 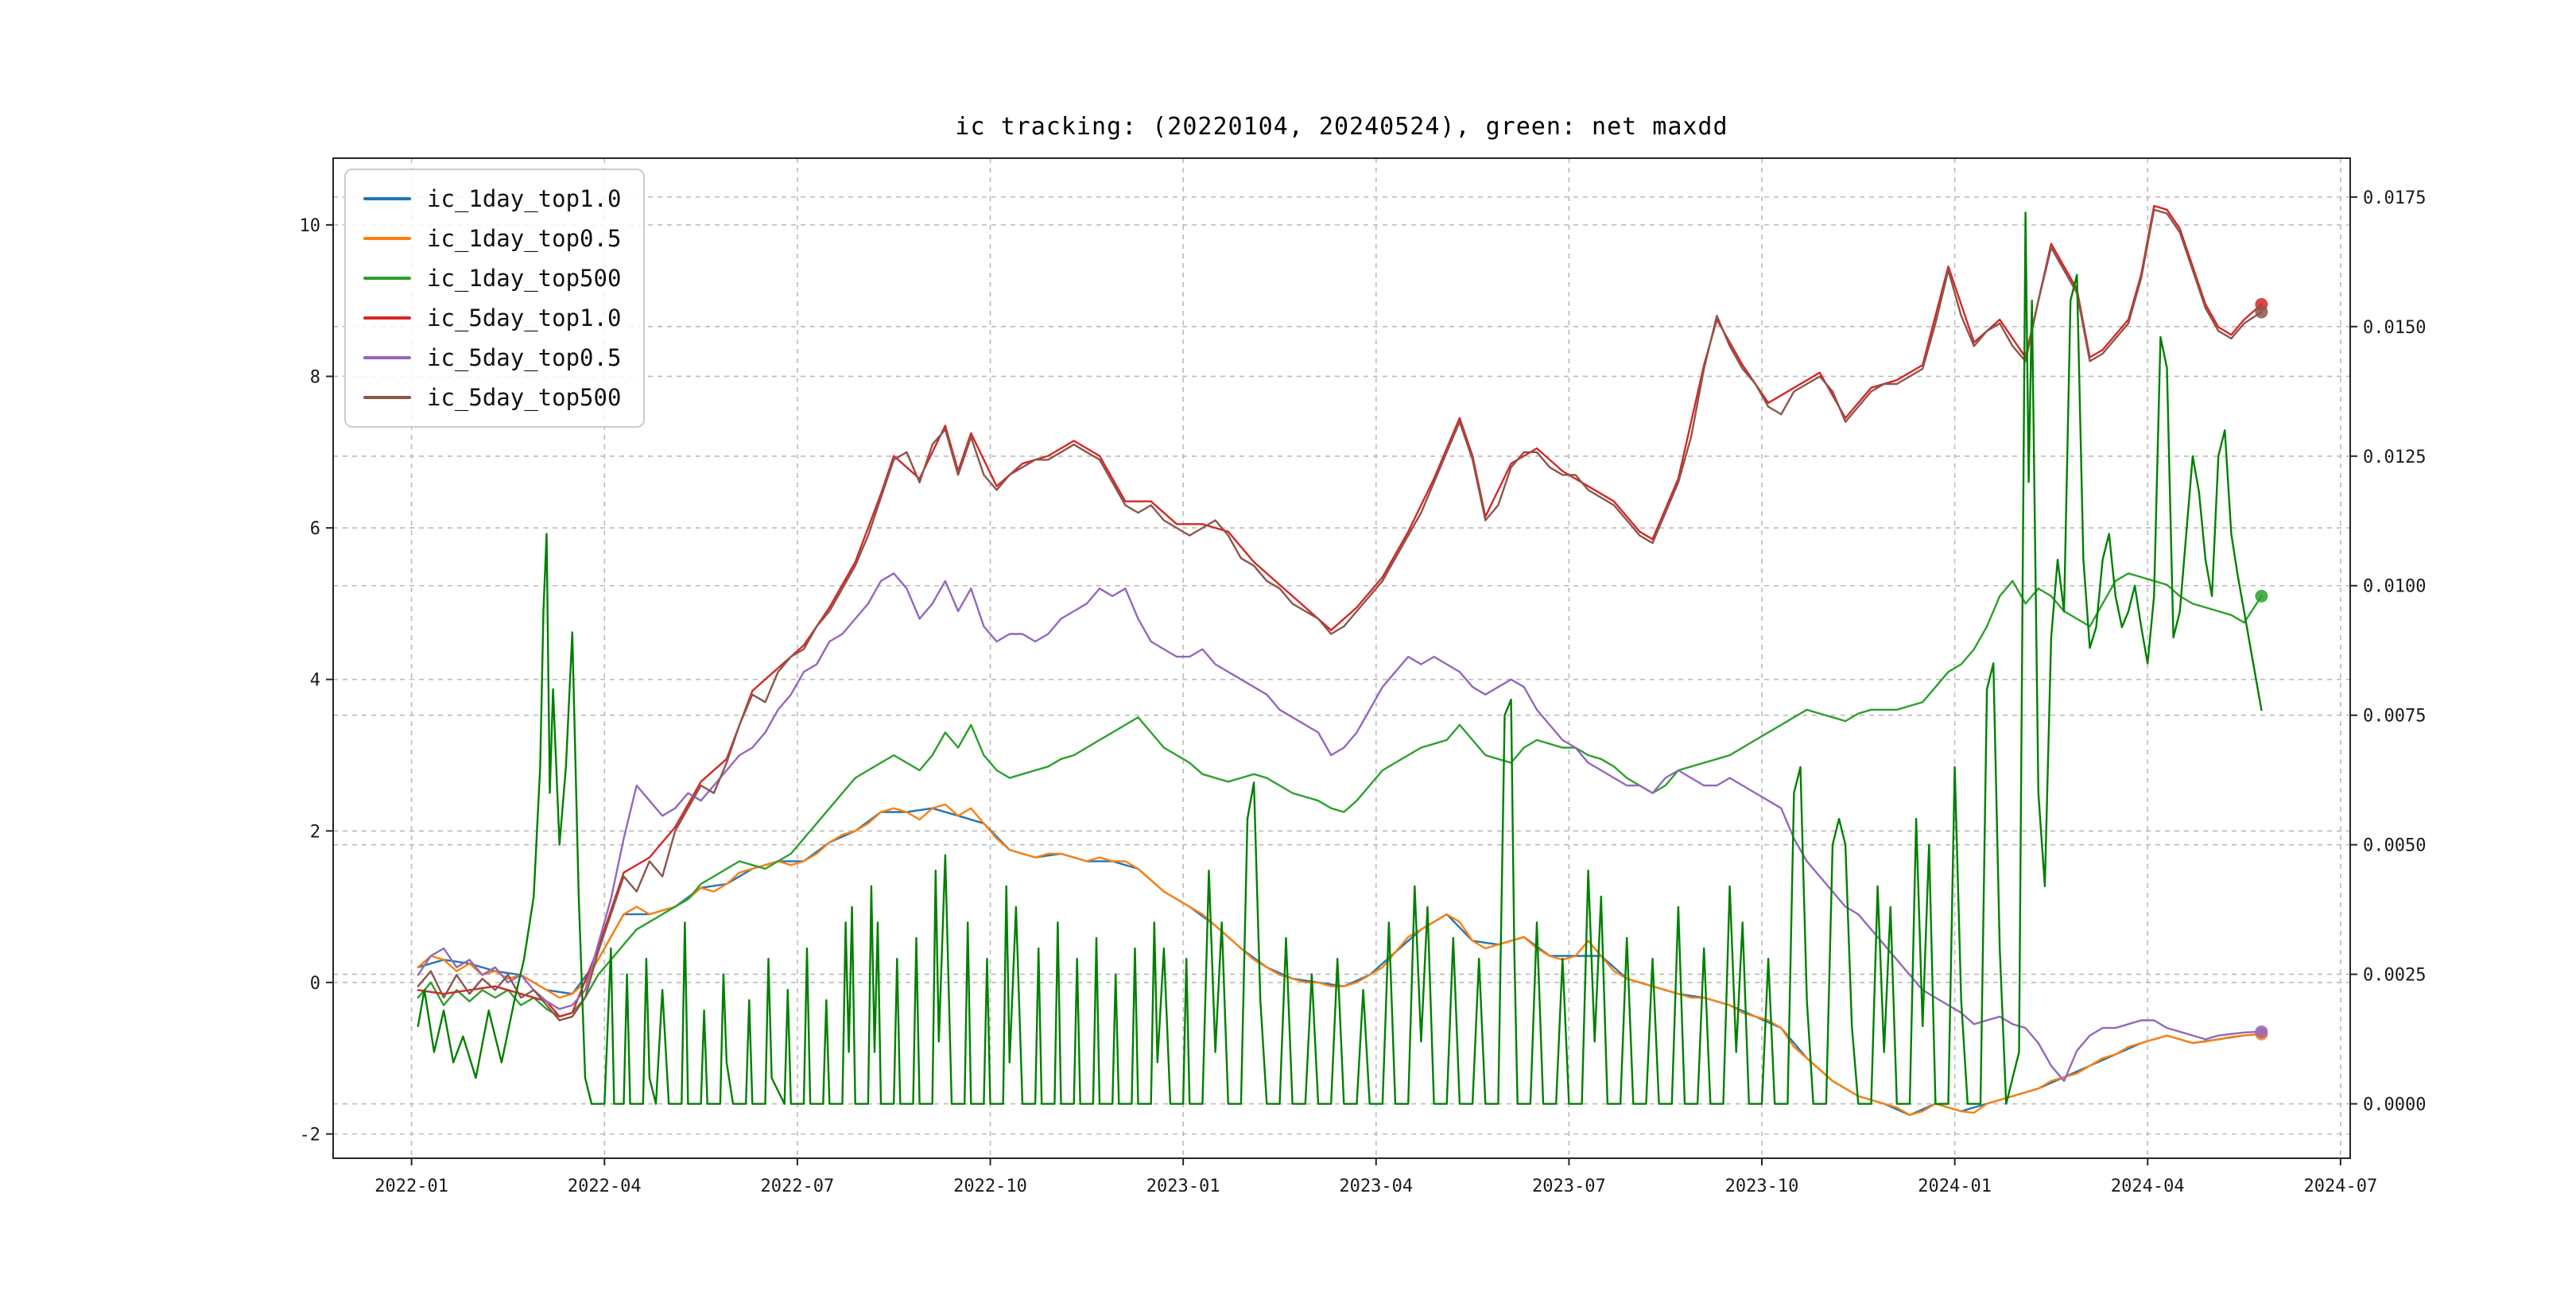 I want to click on y-axis-right-tick-label: 0.0125, so click(x=2395, y=457).